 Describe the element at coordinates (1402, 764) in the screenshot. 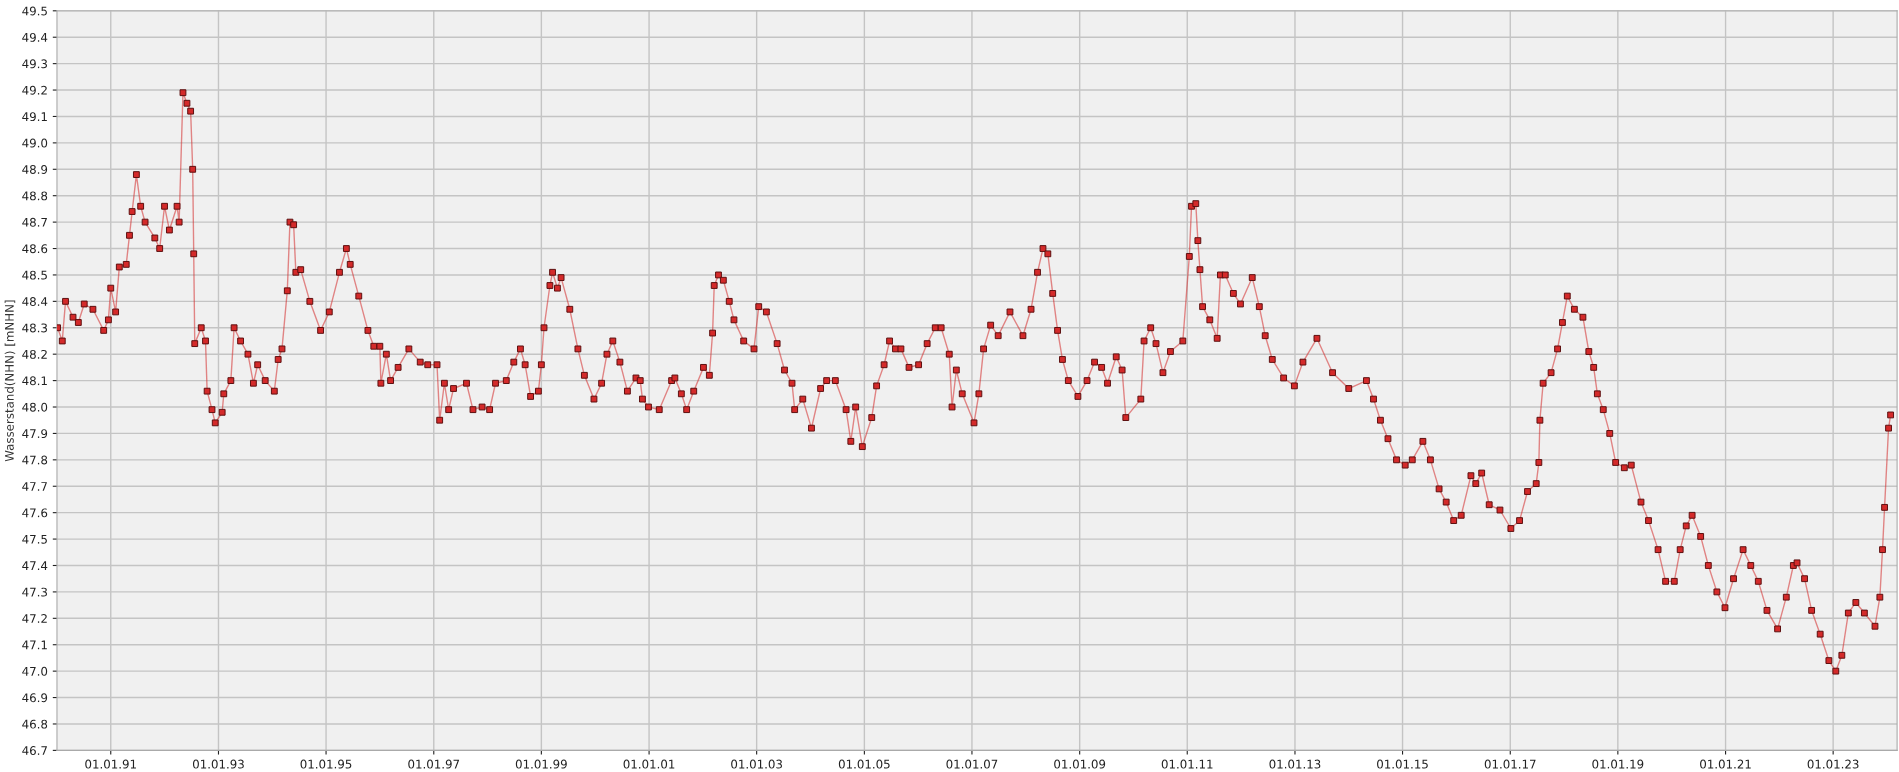

I see `x-tick-label: 01.01.15` at that location.